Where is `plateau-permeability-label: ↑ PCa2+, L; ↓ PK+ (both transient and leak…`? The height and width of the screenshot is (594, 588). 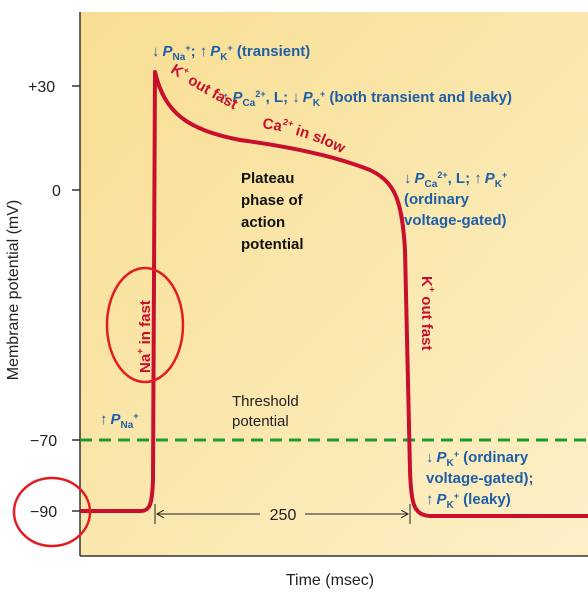 plateau-permeability-label: ↑ PCa2+, L; ↓ PK+ (both transient and leak… is located at coordinates (367, 99).